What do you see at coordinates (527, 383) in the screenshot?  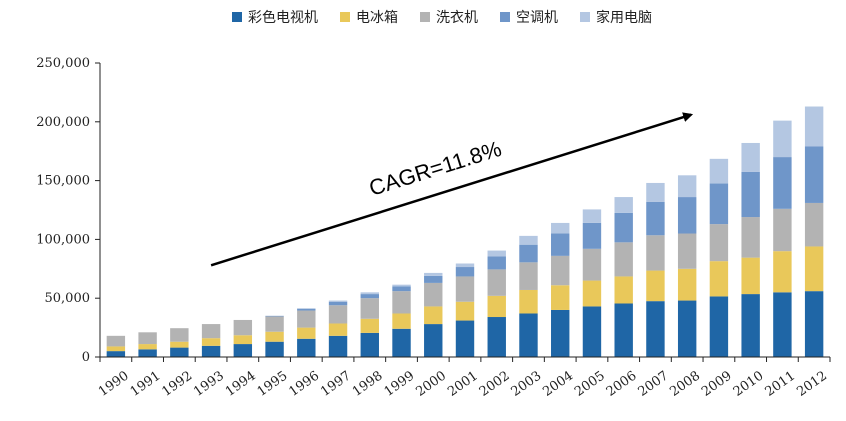 I see `x-tick-label: 2003` at bounding box center [527, 383].